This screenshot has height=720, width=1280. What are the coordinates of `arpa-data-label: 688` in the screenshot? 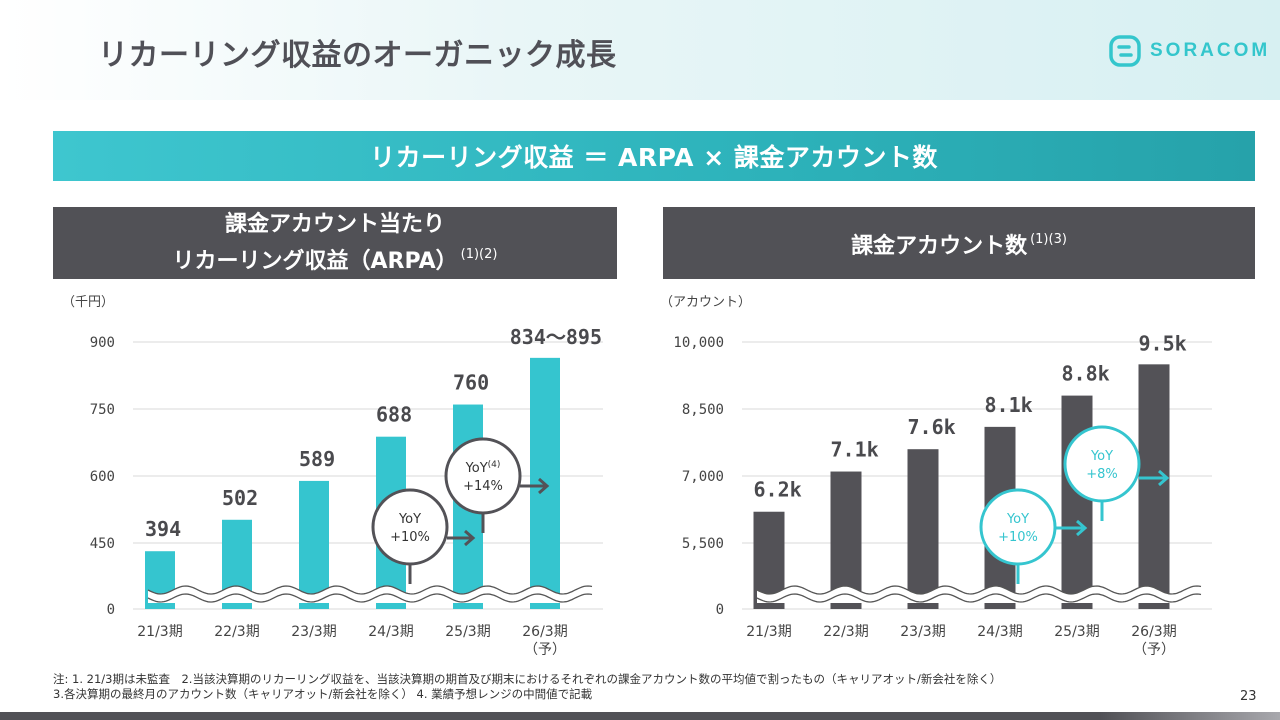 It's located at (394, 415).